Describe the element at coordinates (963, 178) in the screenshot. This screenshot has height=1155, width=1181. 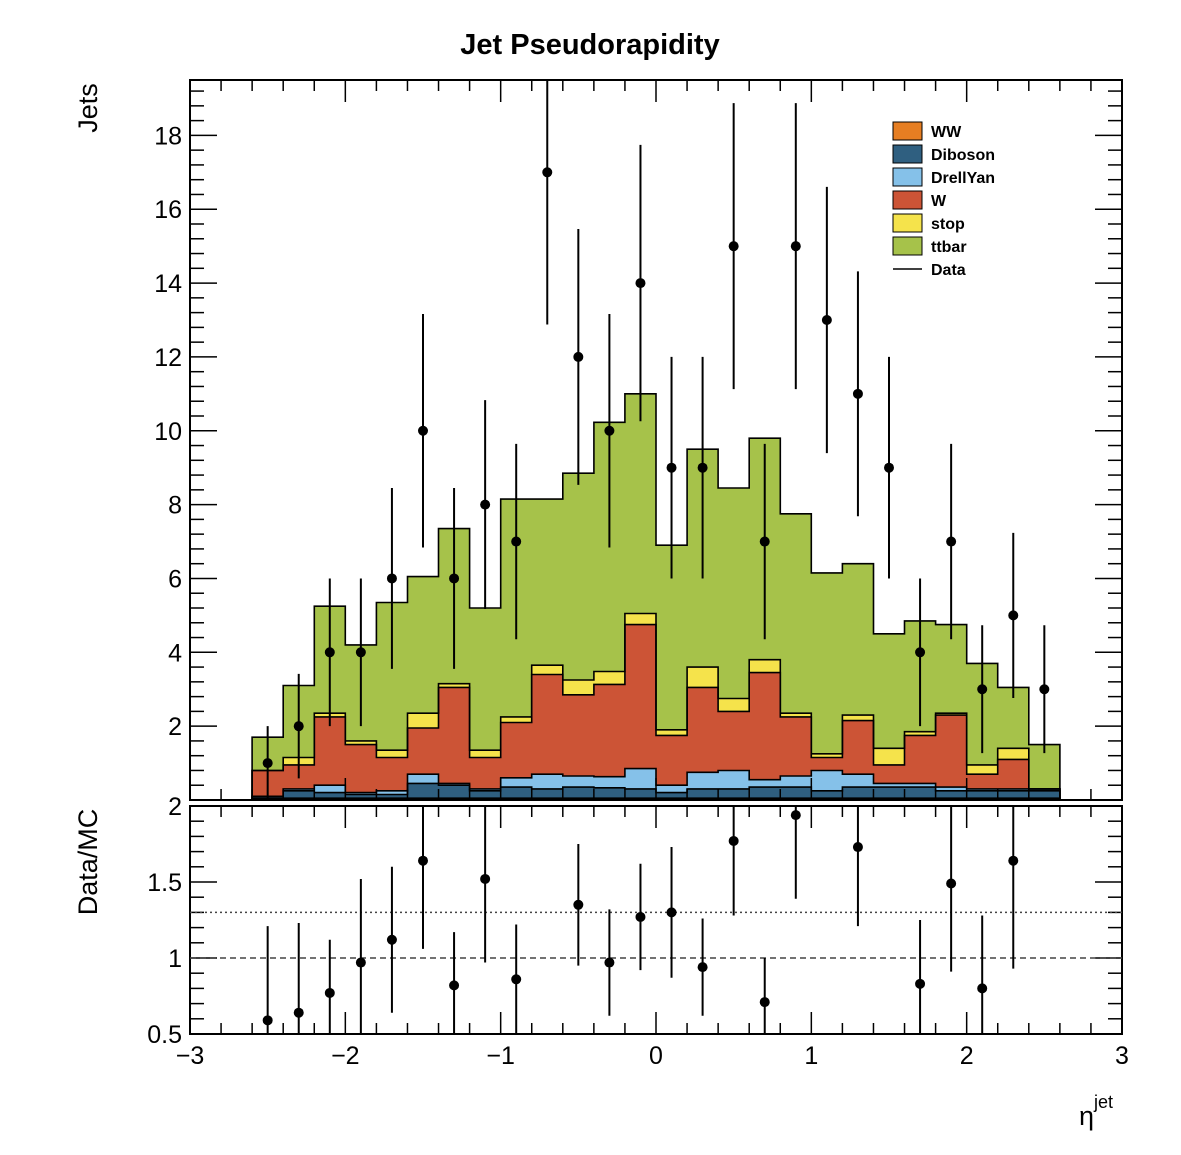
I see `legend-label-drellyan: DrellYan` at that location.